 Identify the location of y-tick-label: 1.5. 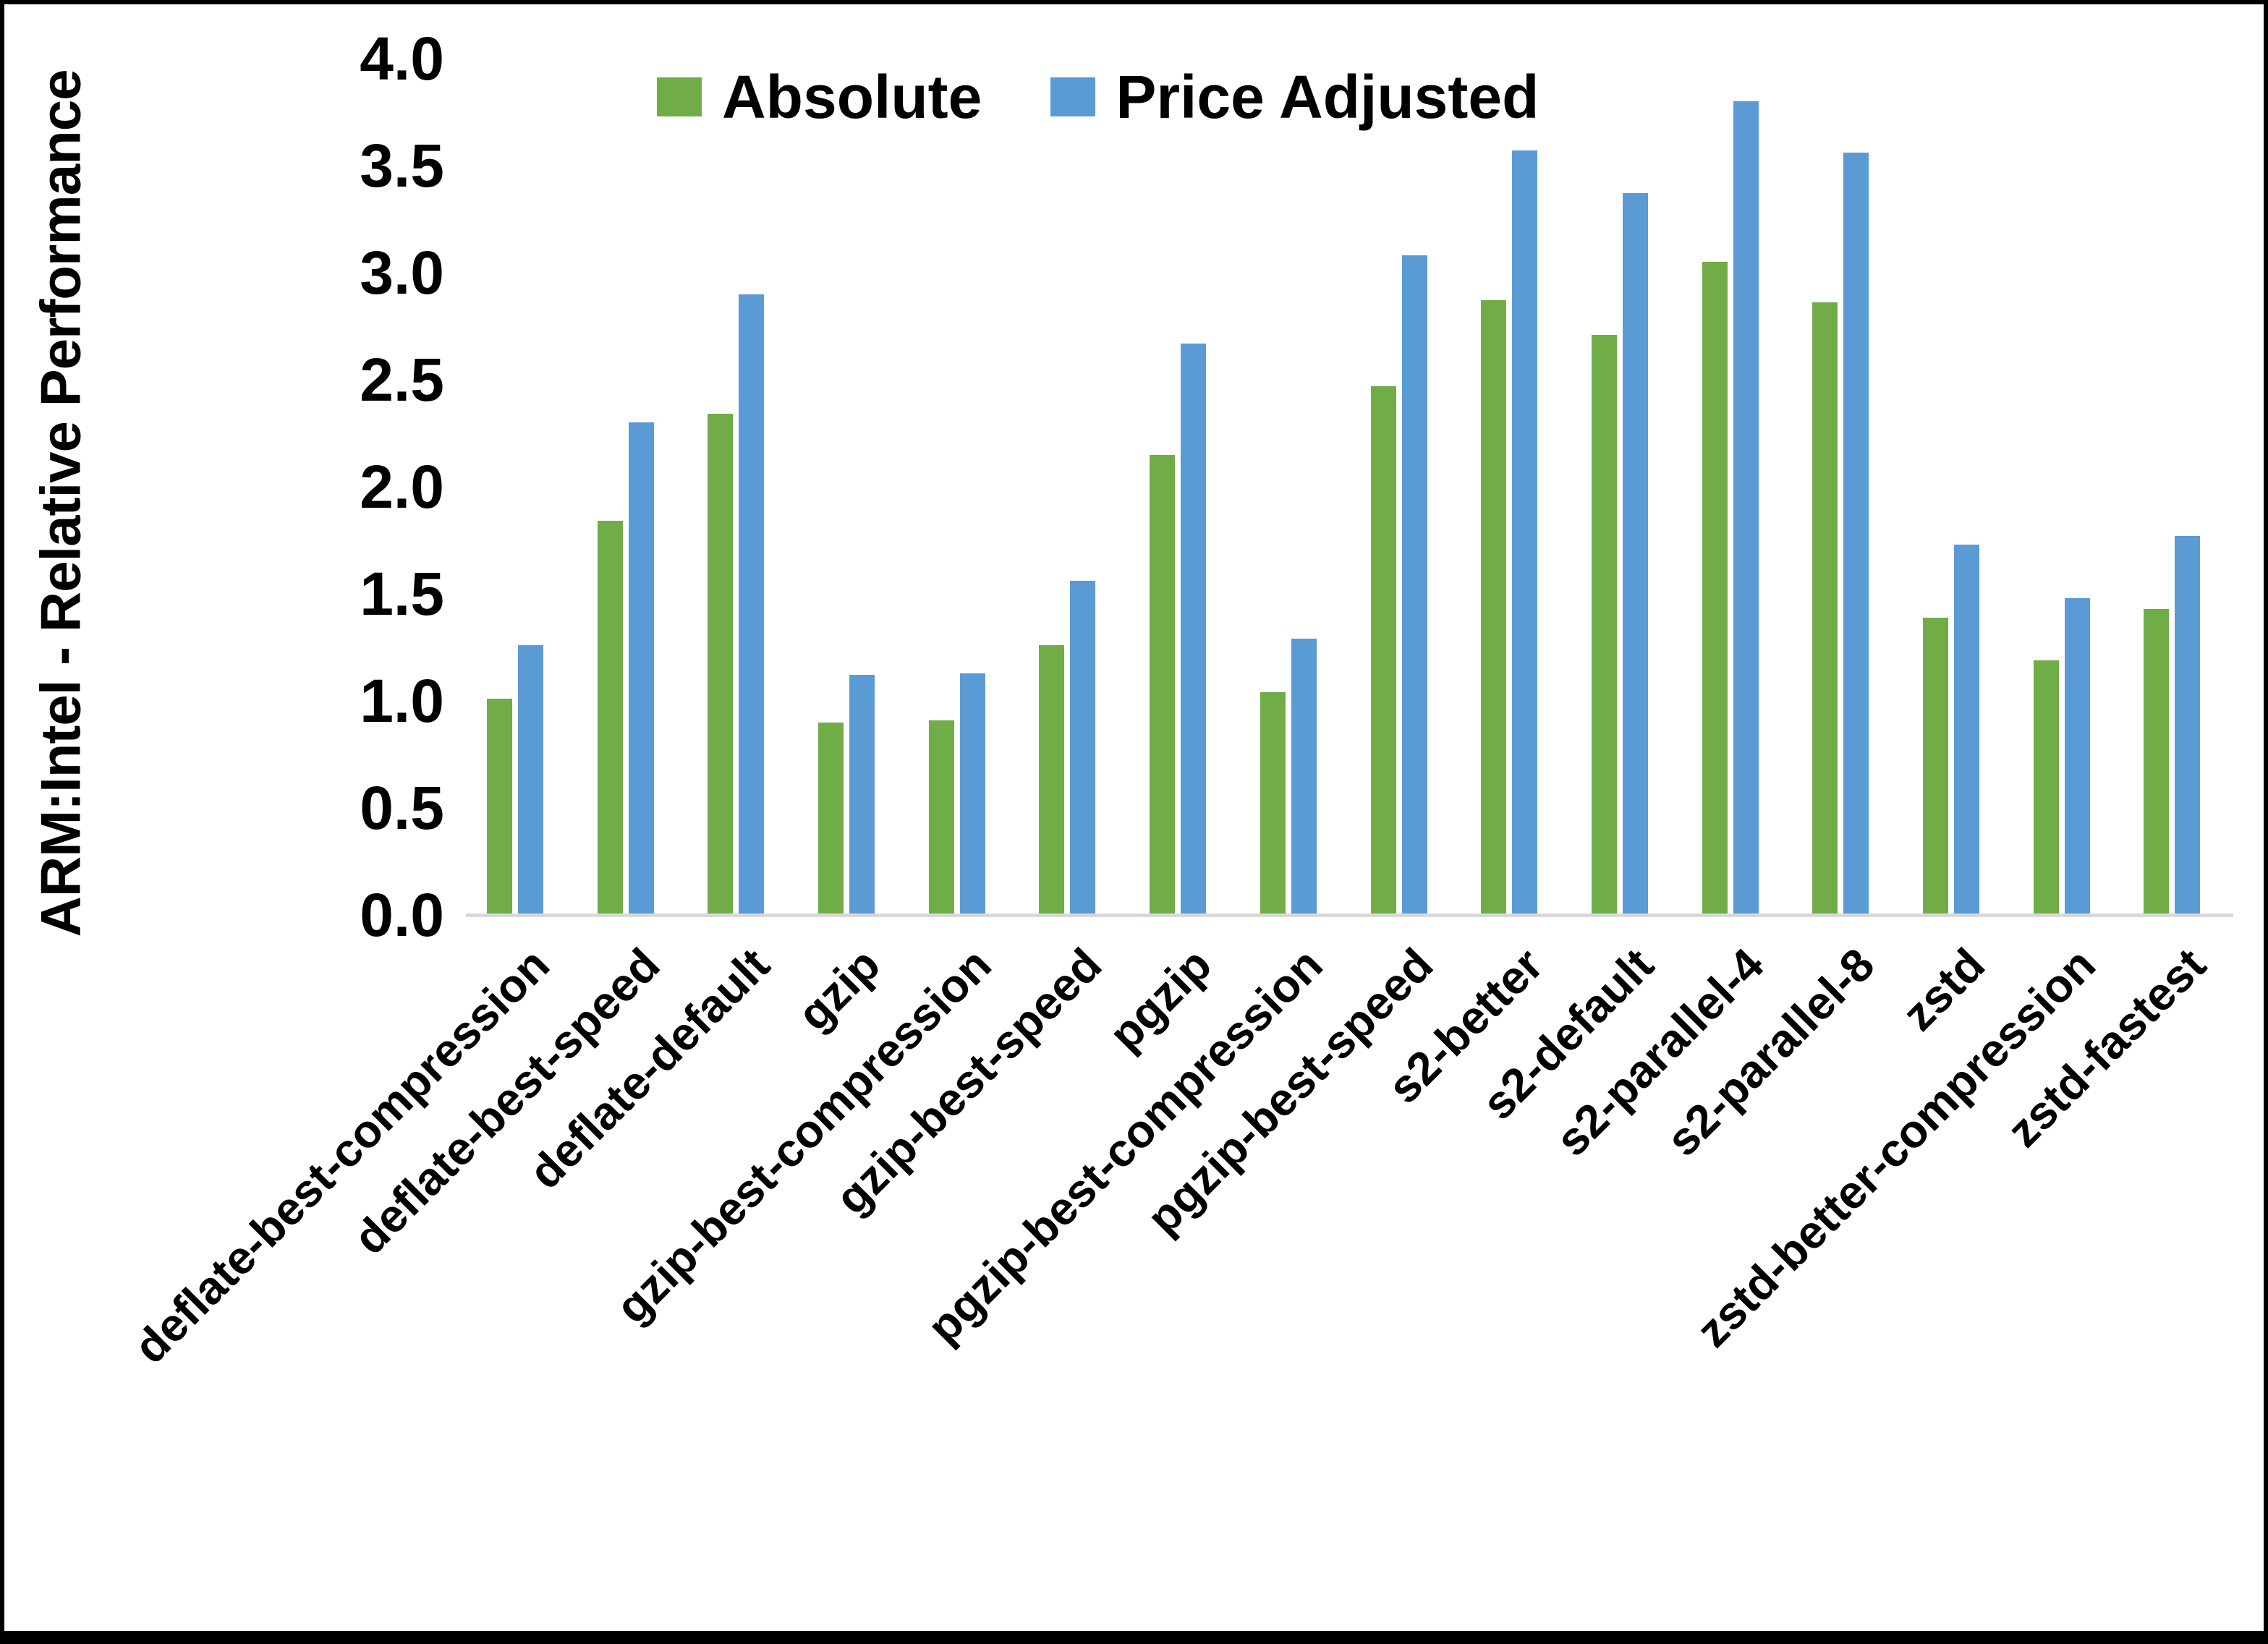
(402, 594).